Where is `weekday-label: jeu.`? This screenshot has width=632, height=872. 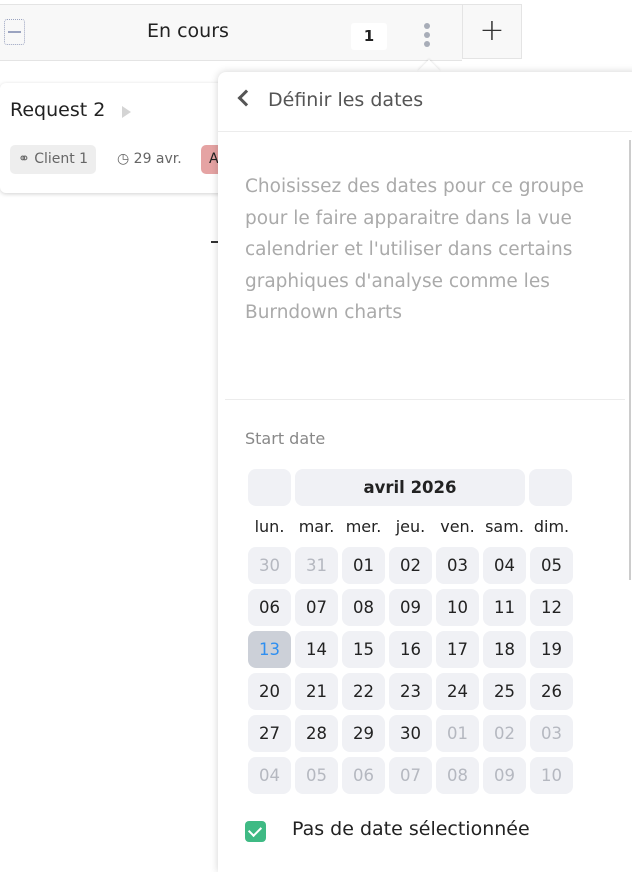
weekday-label: jeu. is located at coordinates (410, 526).